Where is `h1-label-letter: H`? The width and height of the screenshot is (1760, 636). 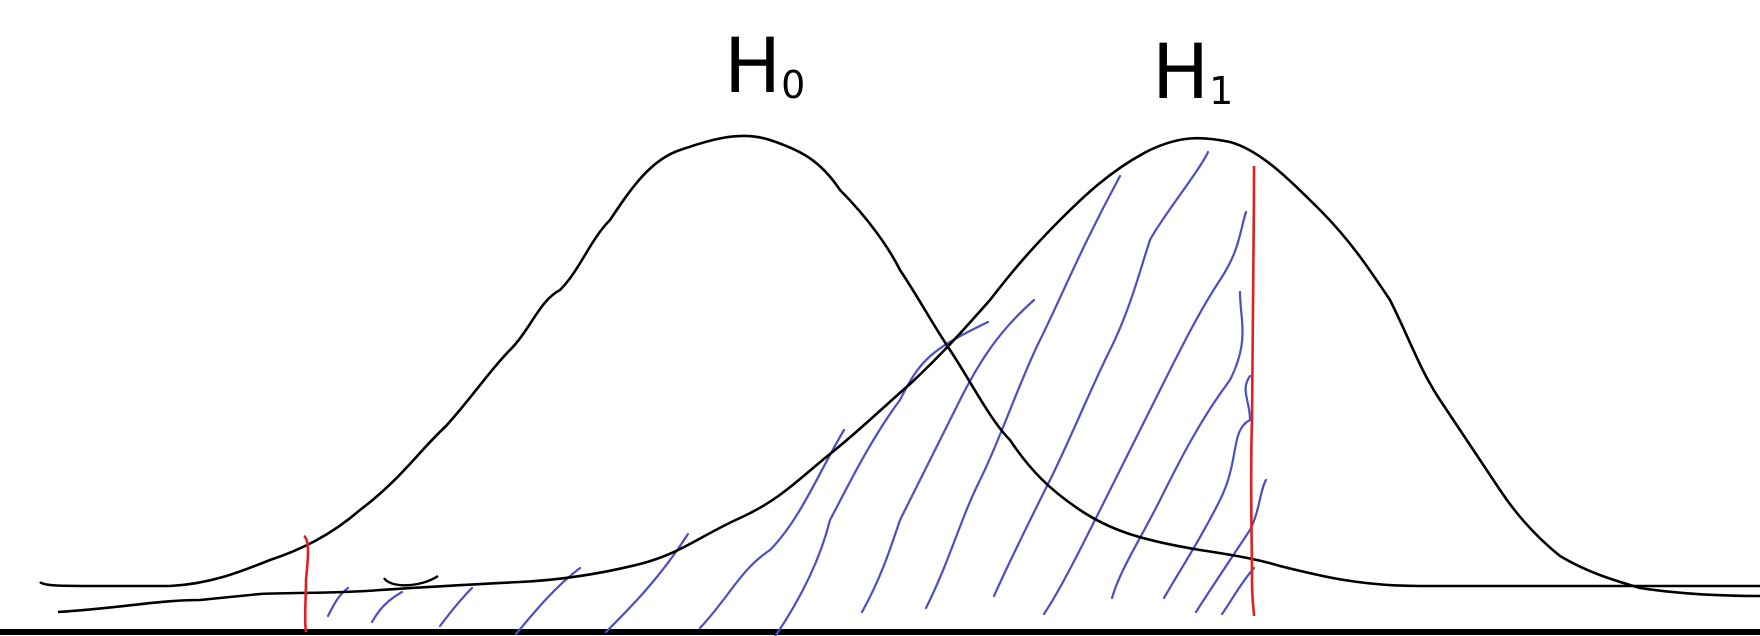
h1-label-letter: H is located at coordinates (1181, 71).